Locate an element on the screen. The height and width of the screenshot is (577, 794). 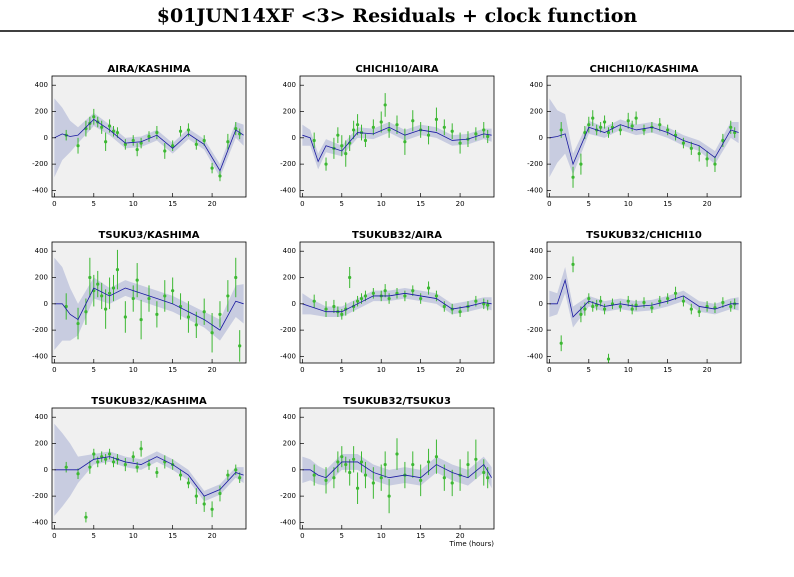
plot-area is located at coordinates (644, 136).